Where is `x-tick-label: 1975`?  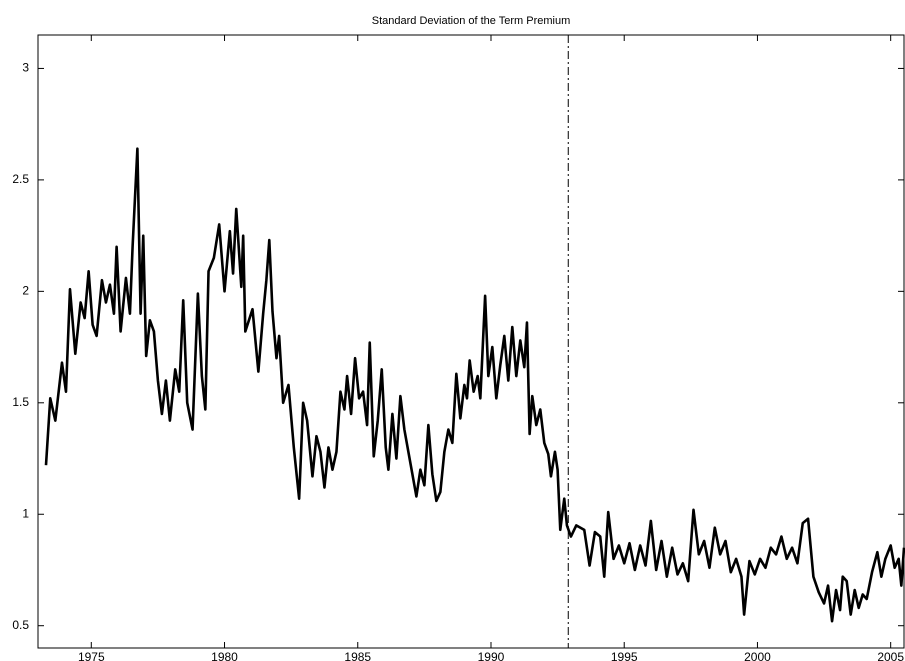
x-tick-label: 1975 is located at coordinates (91, 655).